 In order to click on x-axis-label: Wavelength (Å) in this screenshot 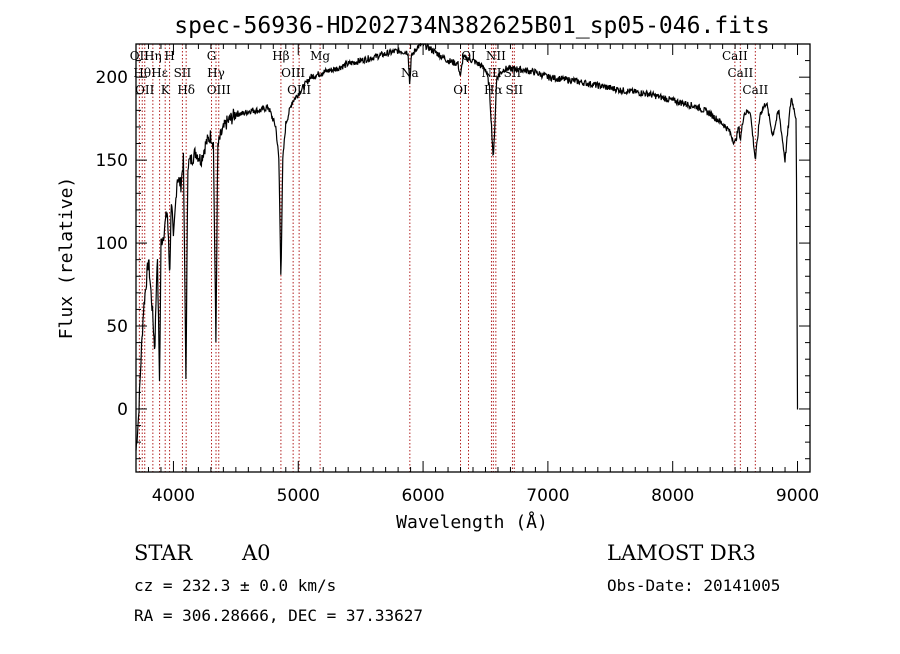, I will do `click(472, 522)`.